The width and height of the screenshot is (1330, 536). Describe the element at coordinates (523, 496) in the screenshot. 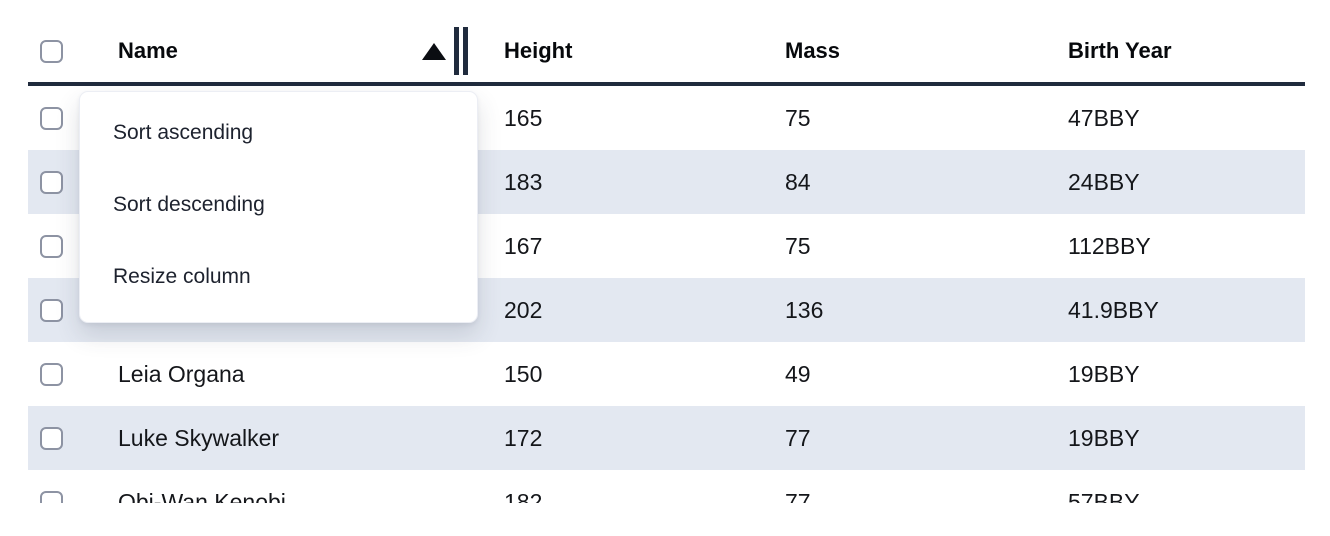

I see `cell-height: 182` at that location.